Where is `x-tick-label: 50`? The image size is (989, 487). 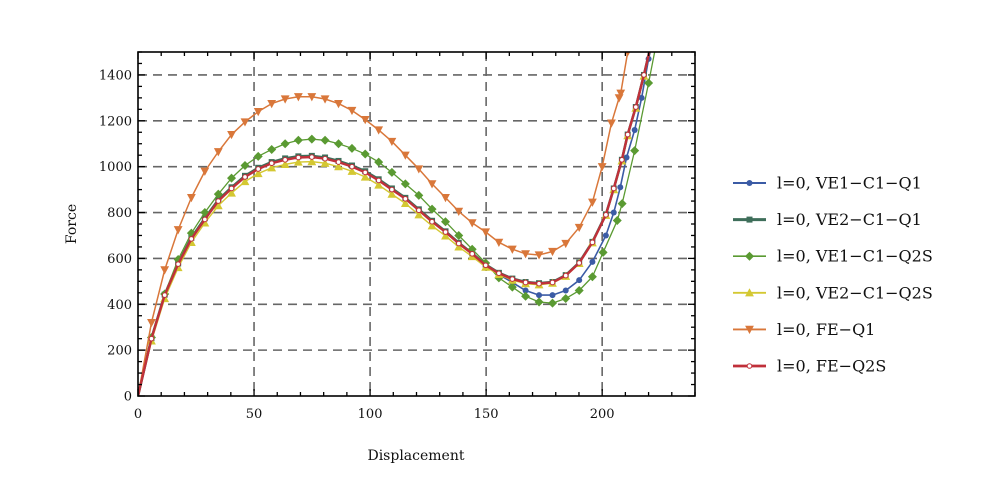 x-tick-label: 50 is located at coordinates (254, 414).